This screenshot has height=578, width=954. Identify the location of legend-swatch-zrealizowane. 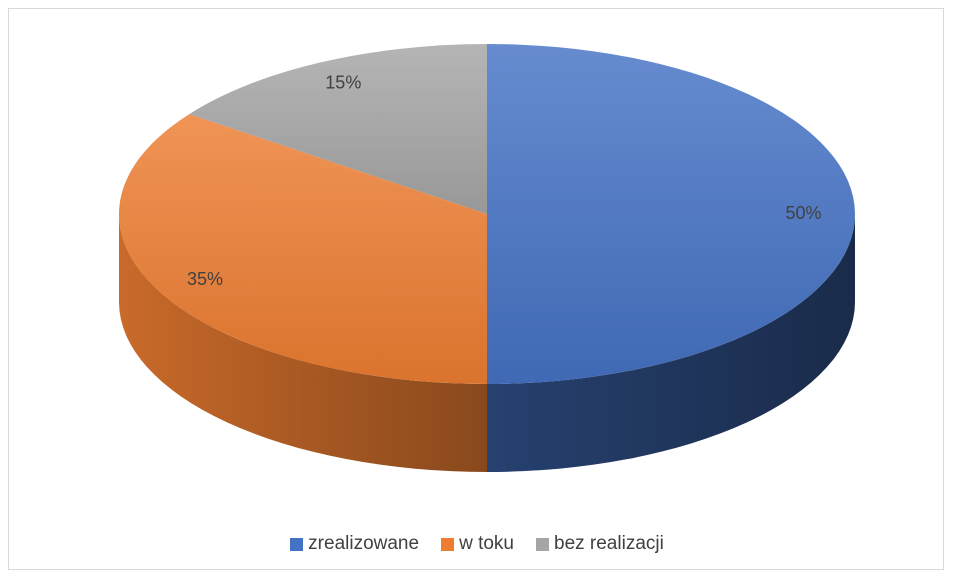
(297, 544).